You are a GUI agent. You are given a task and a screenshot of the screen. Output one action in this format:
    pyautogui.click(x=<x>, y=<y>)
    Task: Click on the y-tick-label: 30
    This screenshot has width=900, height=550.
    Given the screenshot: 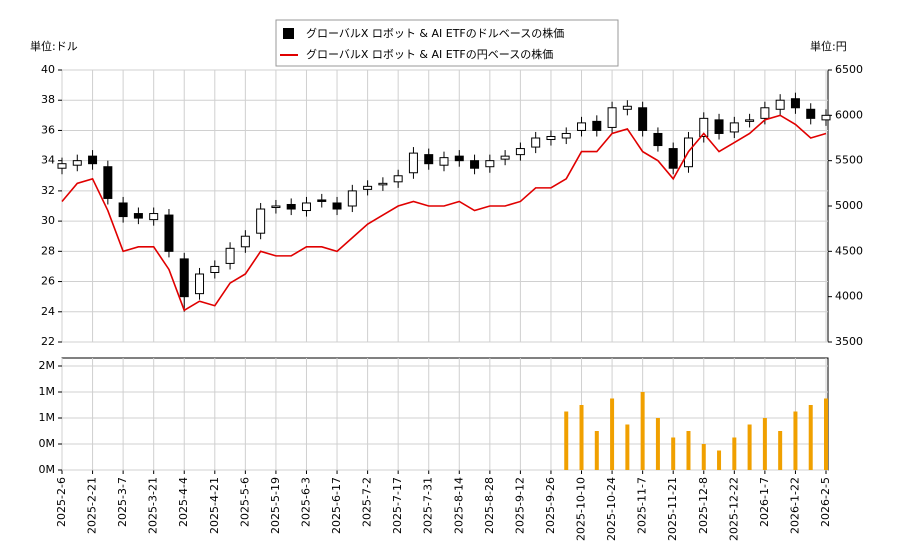 What is the action you would take?
    pyautogui.click(x=48, y=220)
    